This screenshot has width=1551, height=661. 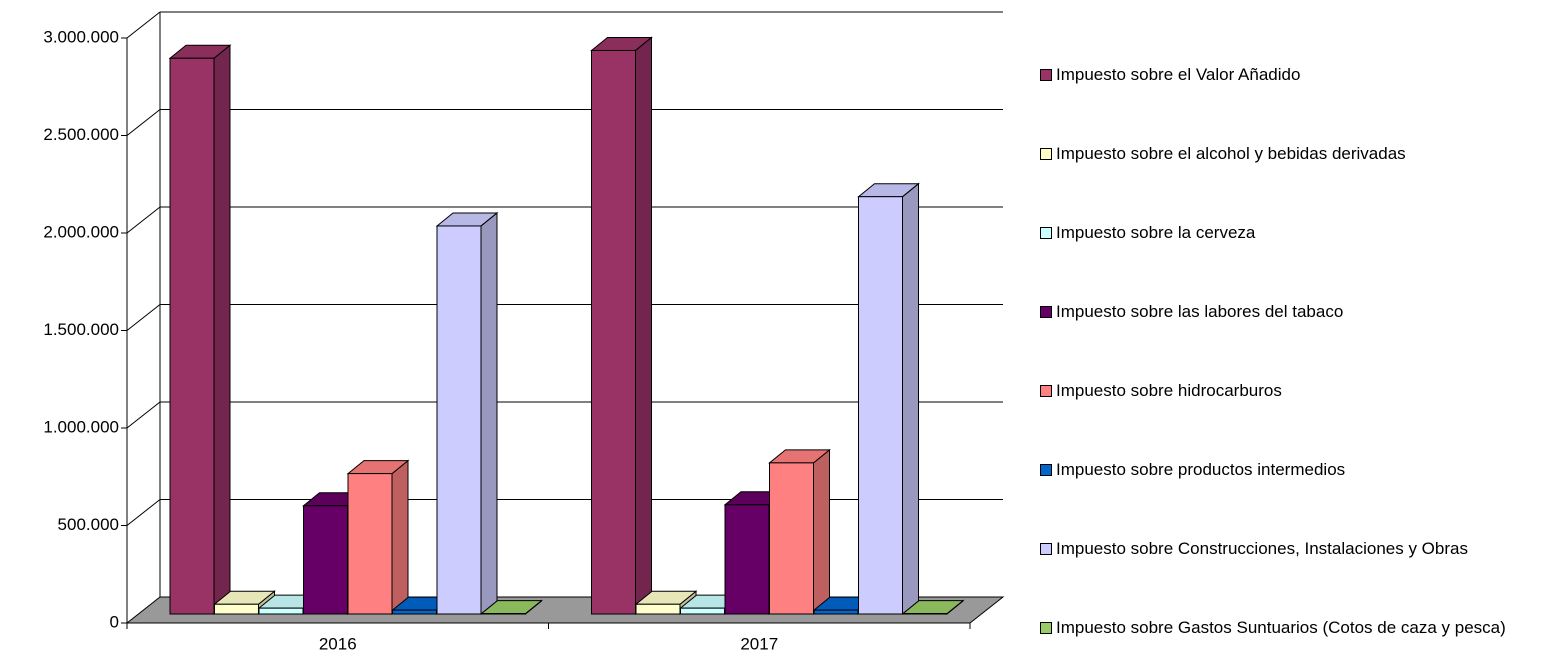 I want to click on x-tick-label: 2016, so click(x=338, y=643).